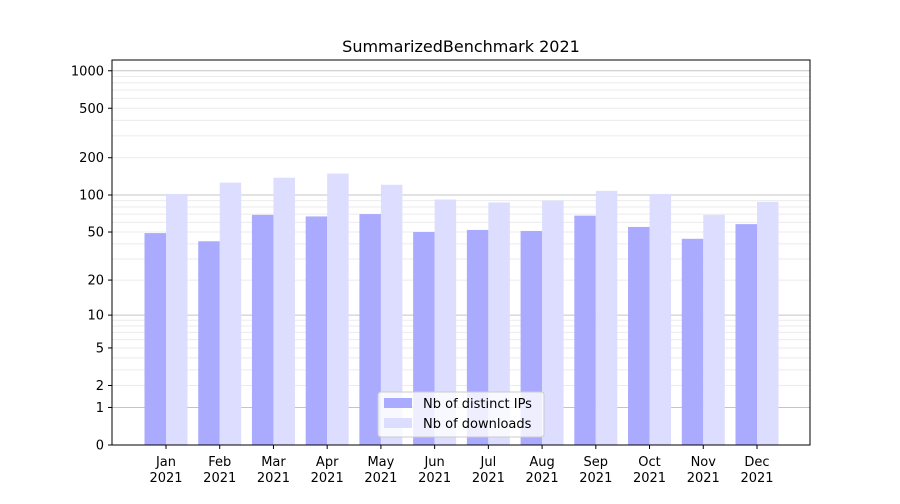  I want to click on y-tick-label: 0, so click(100, 446).